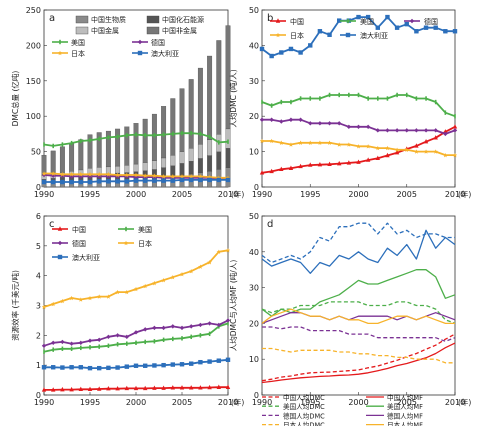 The height and width of the screenshot is (426, 477). What do you see at coordinates (38, 276) in the screenshot?
I see `y-tick-label: 4` at bounding box center [38, 276].